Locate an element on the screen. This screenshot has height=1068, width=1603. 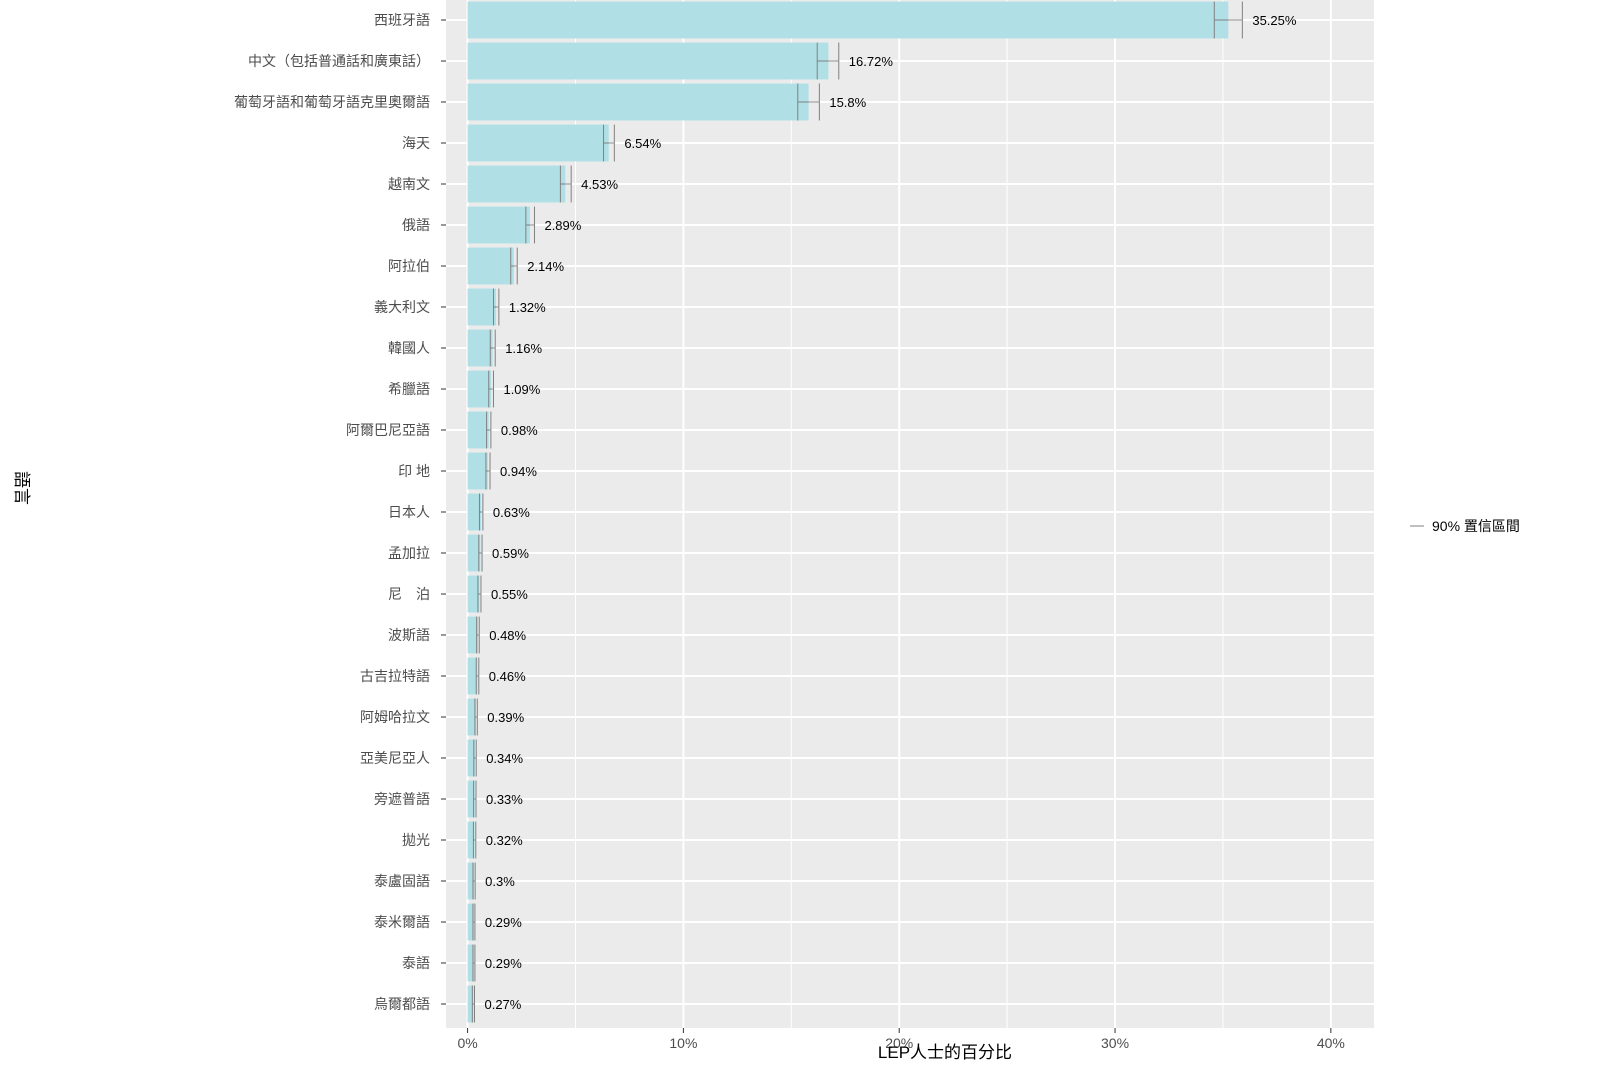
x-tick-label-4: 40% is located at coordinates (1331, 1043).